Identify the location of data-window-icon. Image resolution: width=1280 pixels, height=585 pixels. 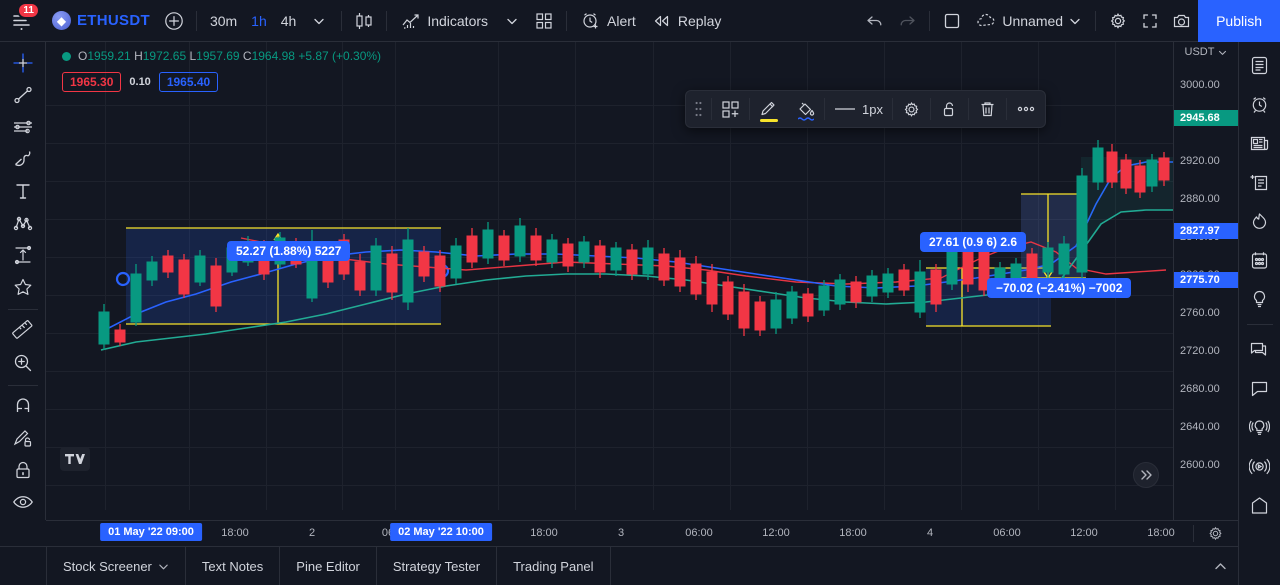
(1260, 182).